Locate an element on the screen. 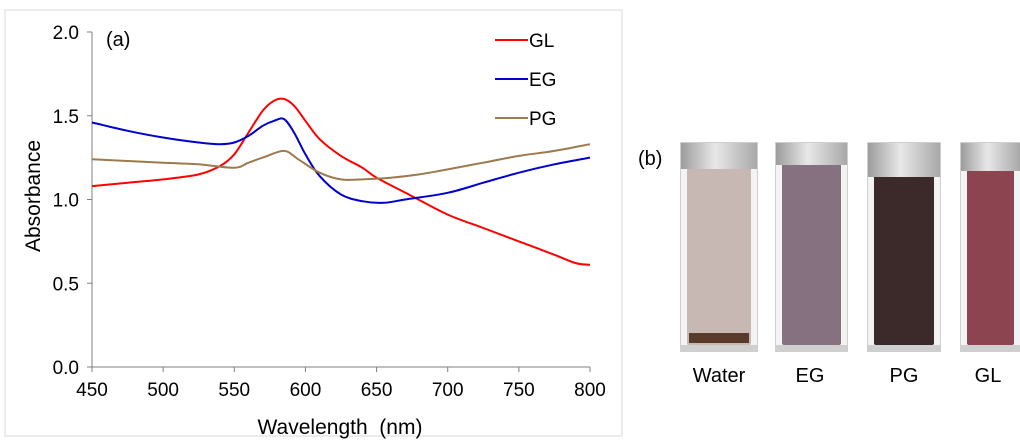  y-tick-label: 2.0 is located at coordinates (66, 33).